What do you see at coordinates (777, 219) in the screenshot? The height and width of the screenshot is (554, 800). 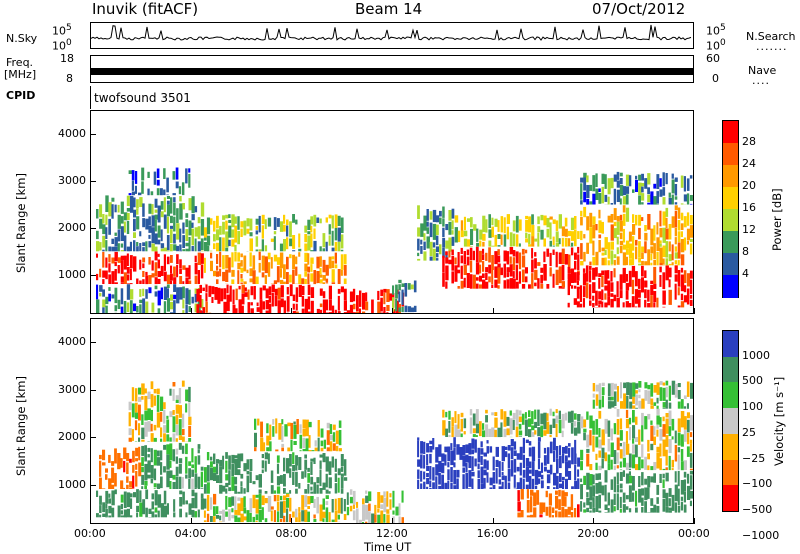 I see `power-colorbar-label: Power [dB]` at bounding box center [777, 219].